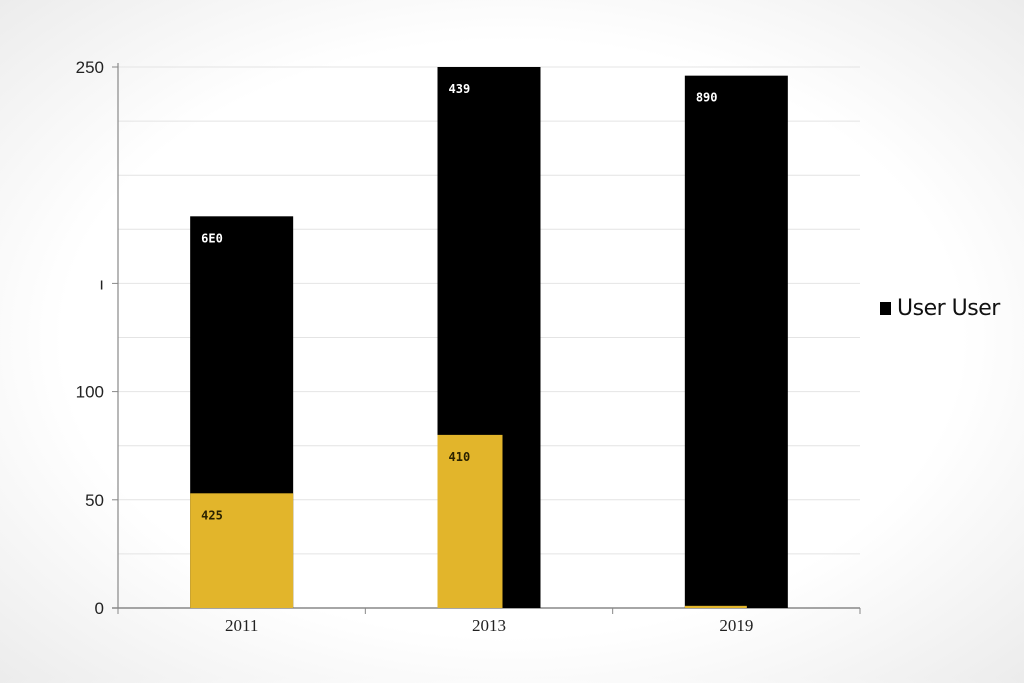 Image resolution: width=1024 pixels, height=683 pixels. I want to click on x-tick-label: 2019, so click(736, 625).